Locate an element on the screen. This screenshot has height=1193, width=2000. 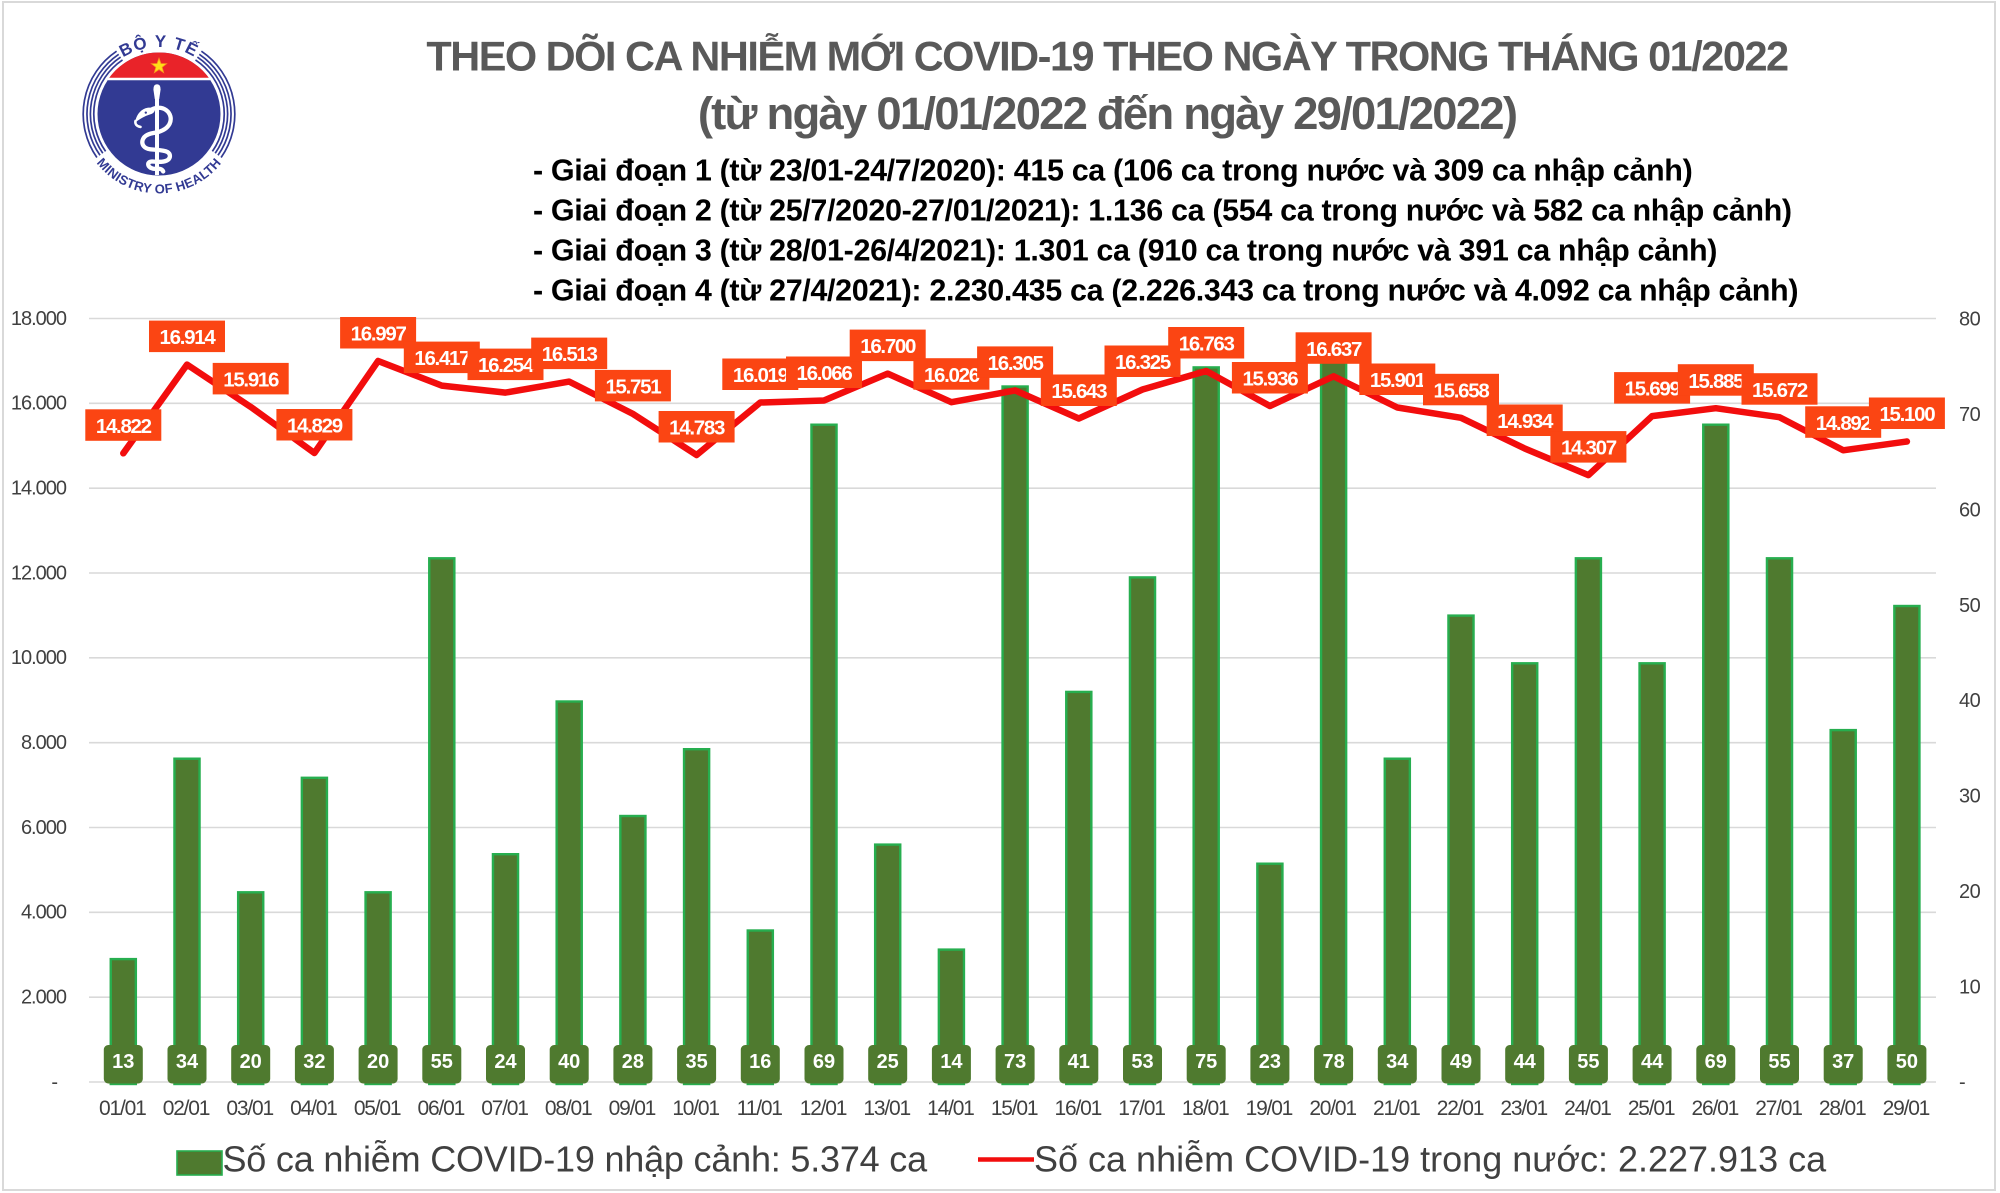
svg-text: 14.307 is located at coordinates (1589, 448).